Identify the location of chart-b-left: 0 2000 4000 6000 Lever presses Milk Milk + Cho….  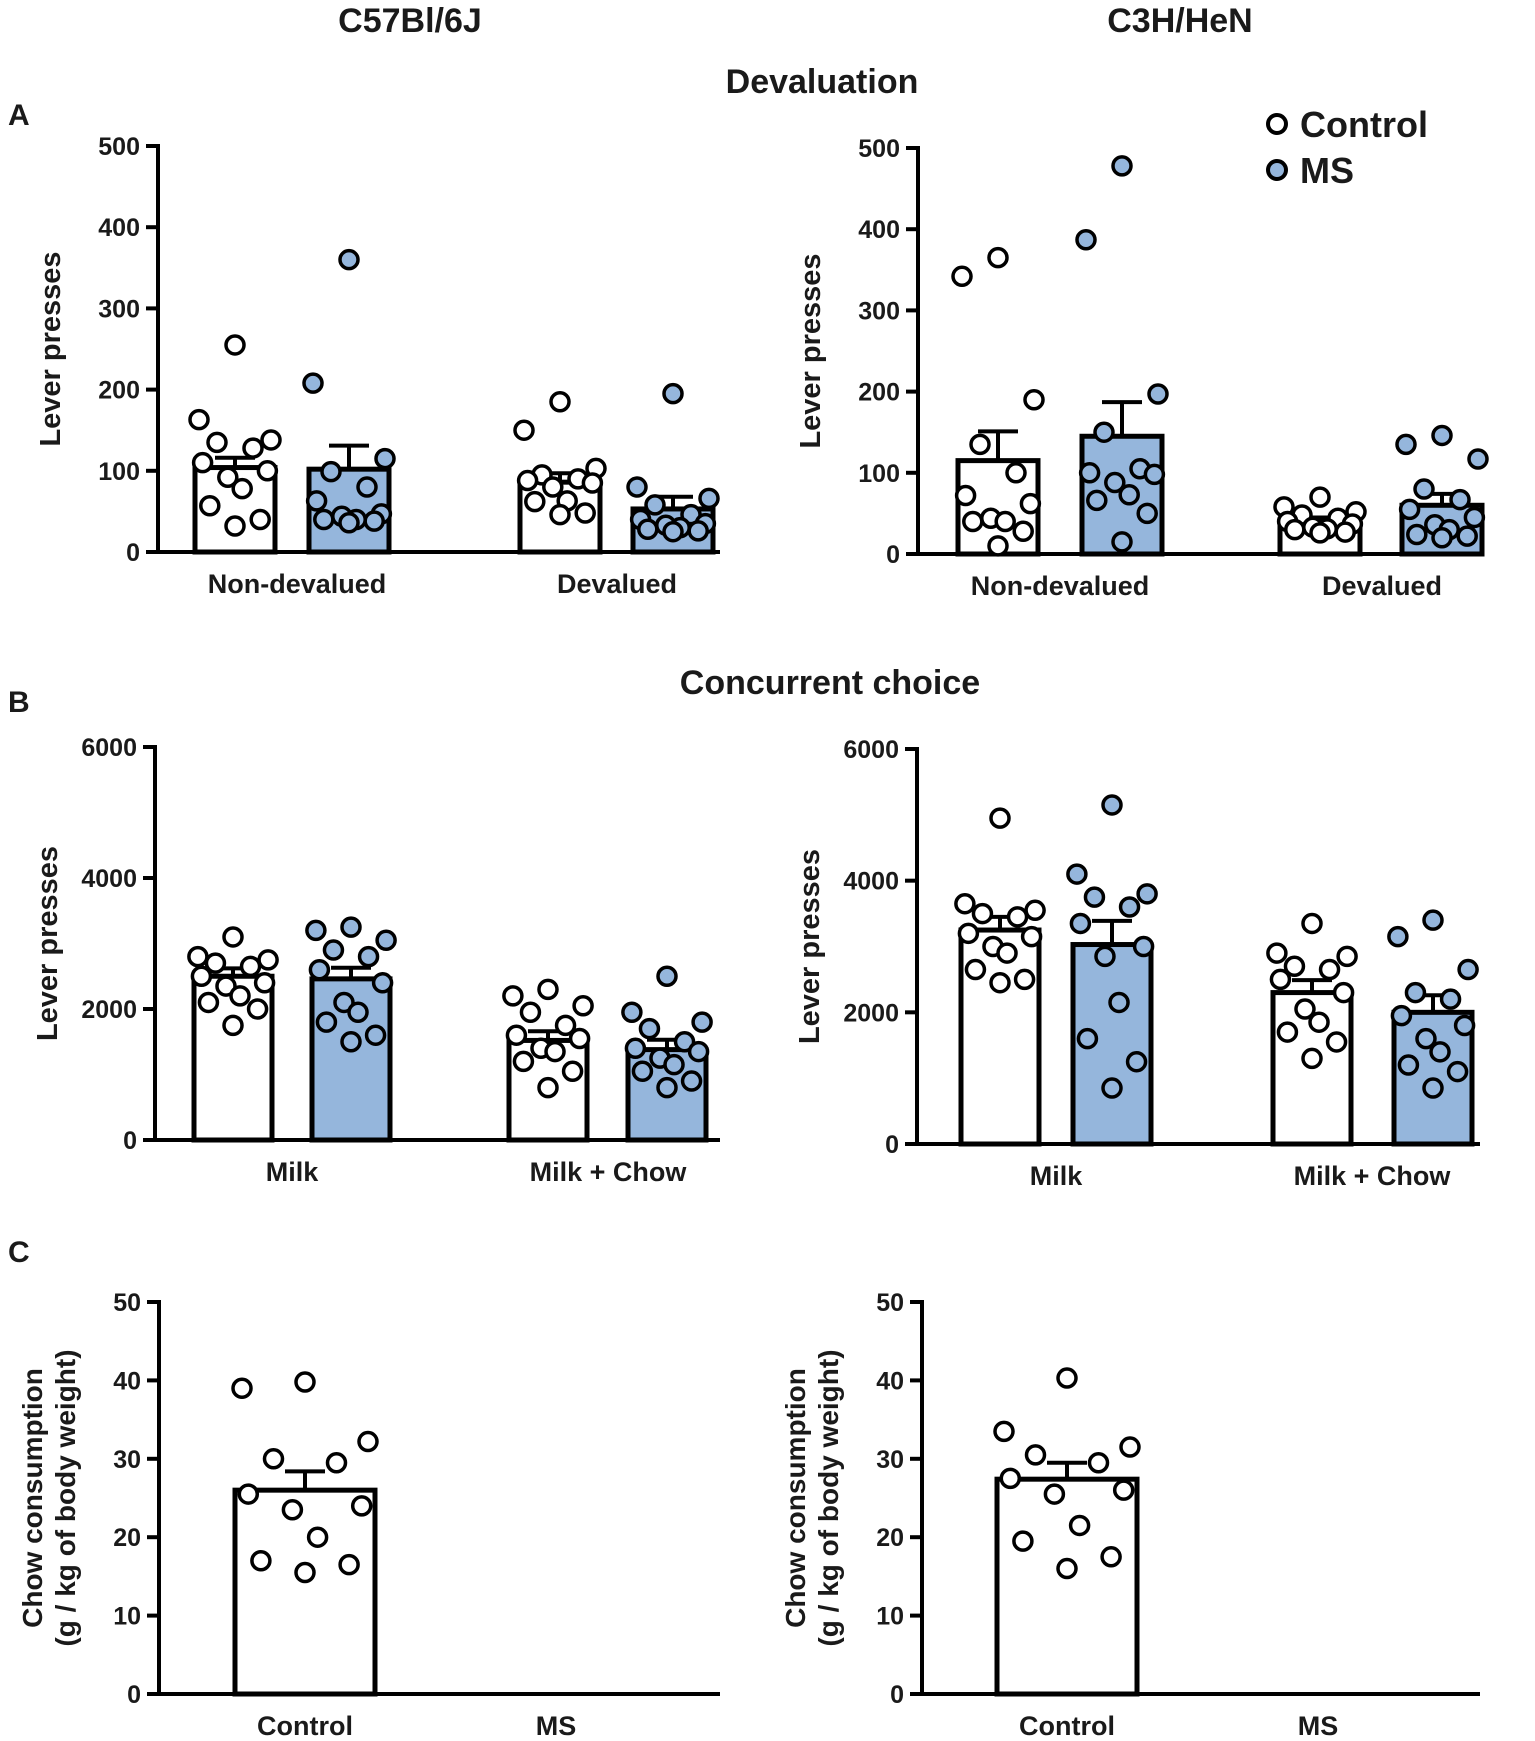
(376, 960).